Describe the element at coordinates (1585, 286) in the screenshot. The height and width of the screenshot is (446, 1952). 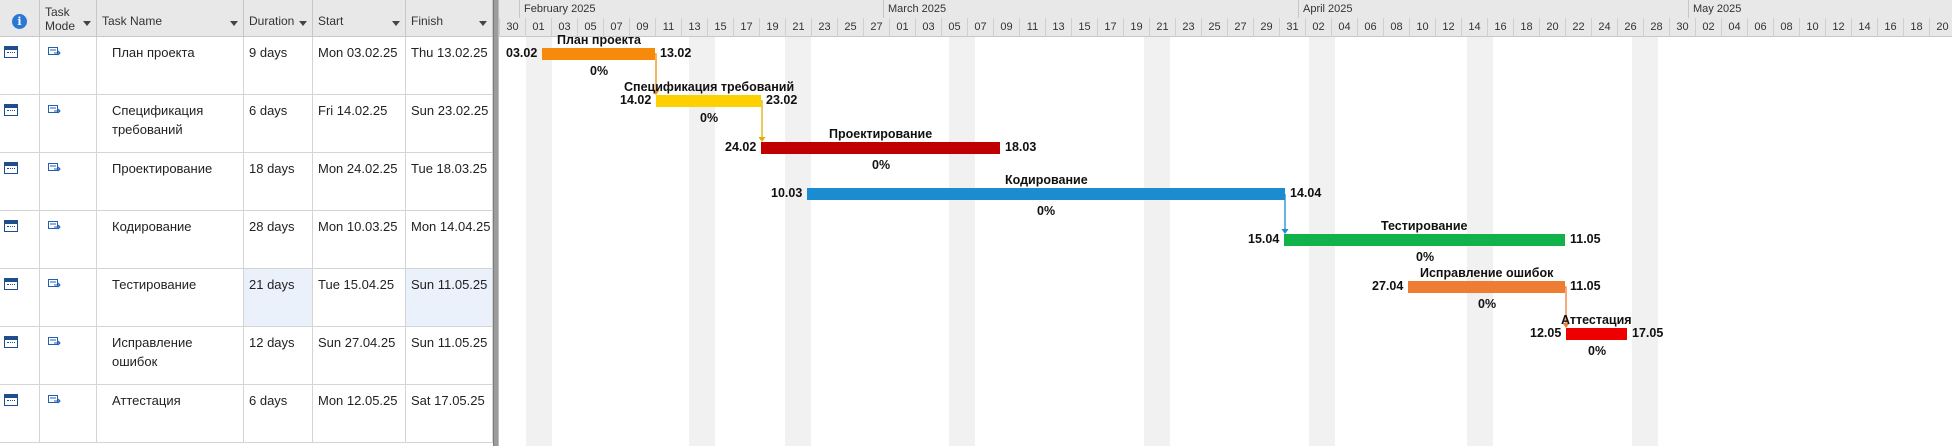
I see `gantt-bar-end-date: 11.05` at that location.